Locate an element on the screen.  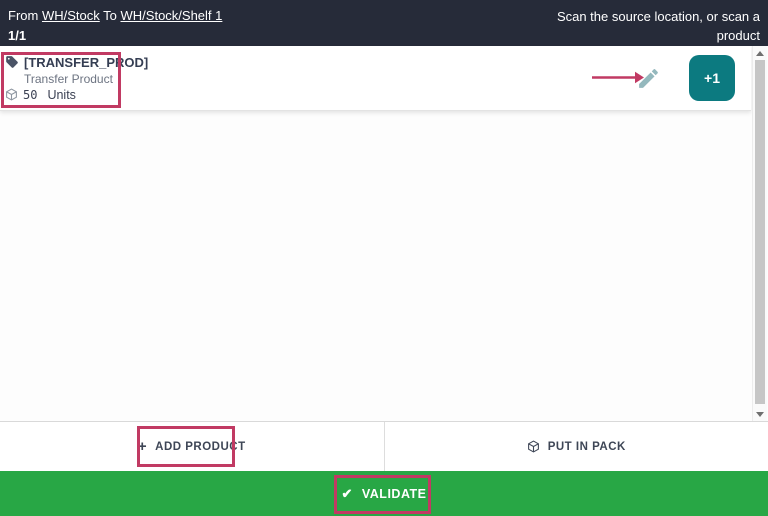
validate-button: ✔ VALIDATE is located at coordinates (384, 493).